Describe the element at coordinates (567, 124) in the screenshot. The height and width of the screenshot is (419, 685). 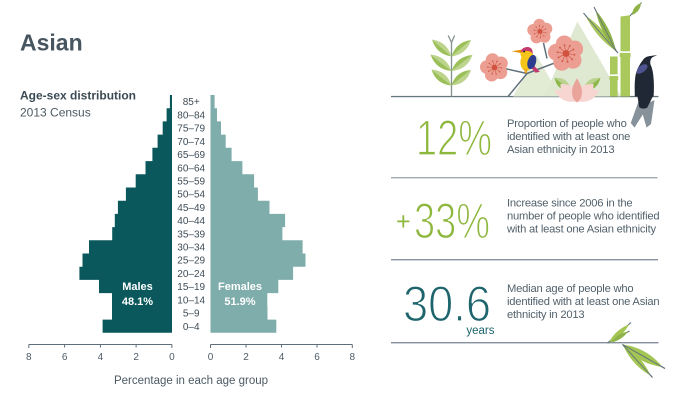
I see `svg-text: Proportion of people who` at that location.